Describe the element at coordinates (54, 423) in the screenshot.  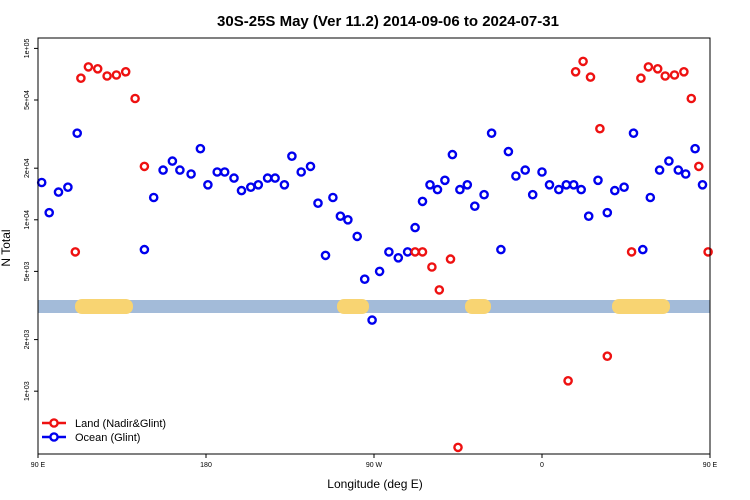
I see `legend-land-marker` at that location.